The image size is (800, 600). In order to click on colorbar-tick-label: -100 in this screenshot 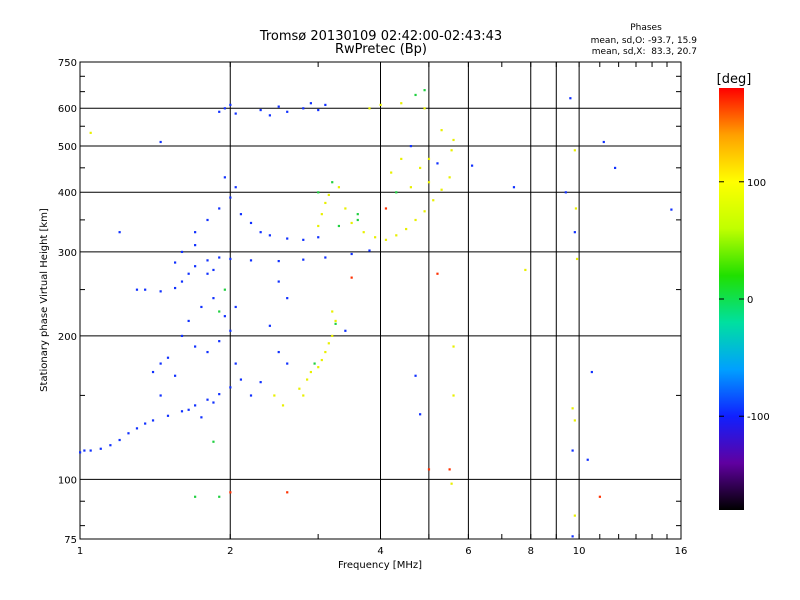, I will do `click(758, 417)`.